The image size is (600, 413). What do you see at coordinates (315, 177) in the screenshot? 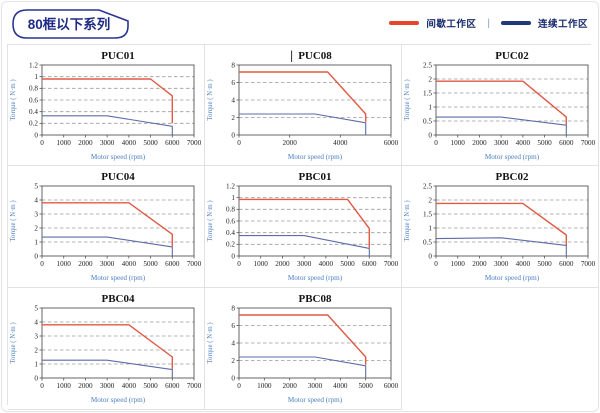
I see `chart-title: PBC01` at bounding box center [315, 177].